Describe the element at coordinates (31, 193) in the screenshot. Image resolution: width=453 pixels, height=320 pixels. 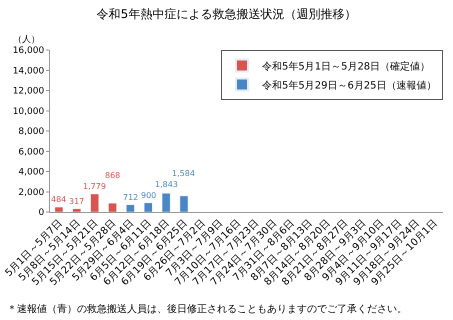
I see `y-tick-label: 2,000` at that location.